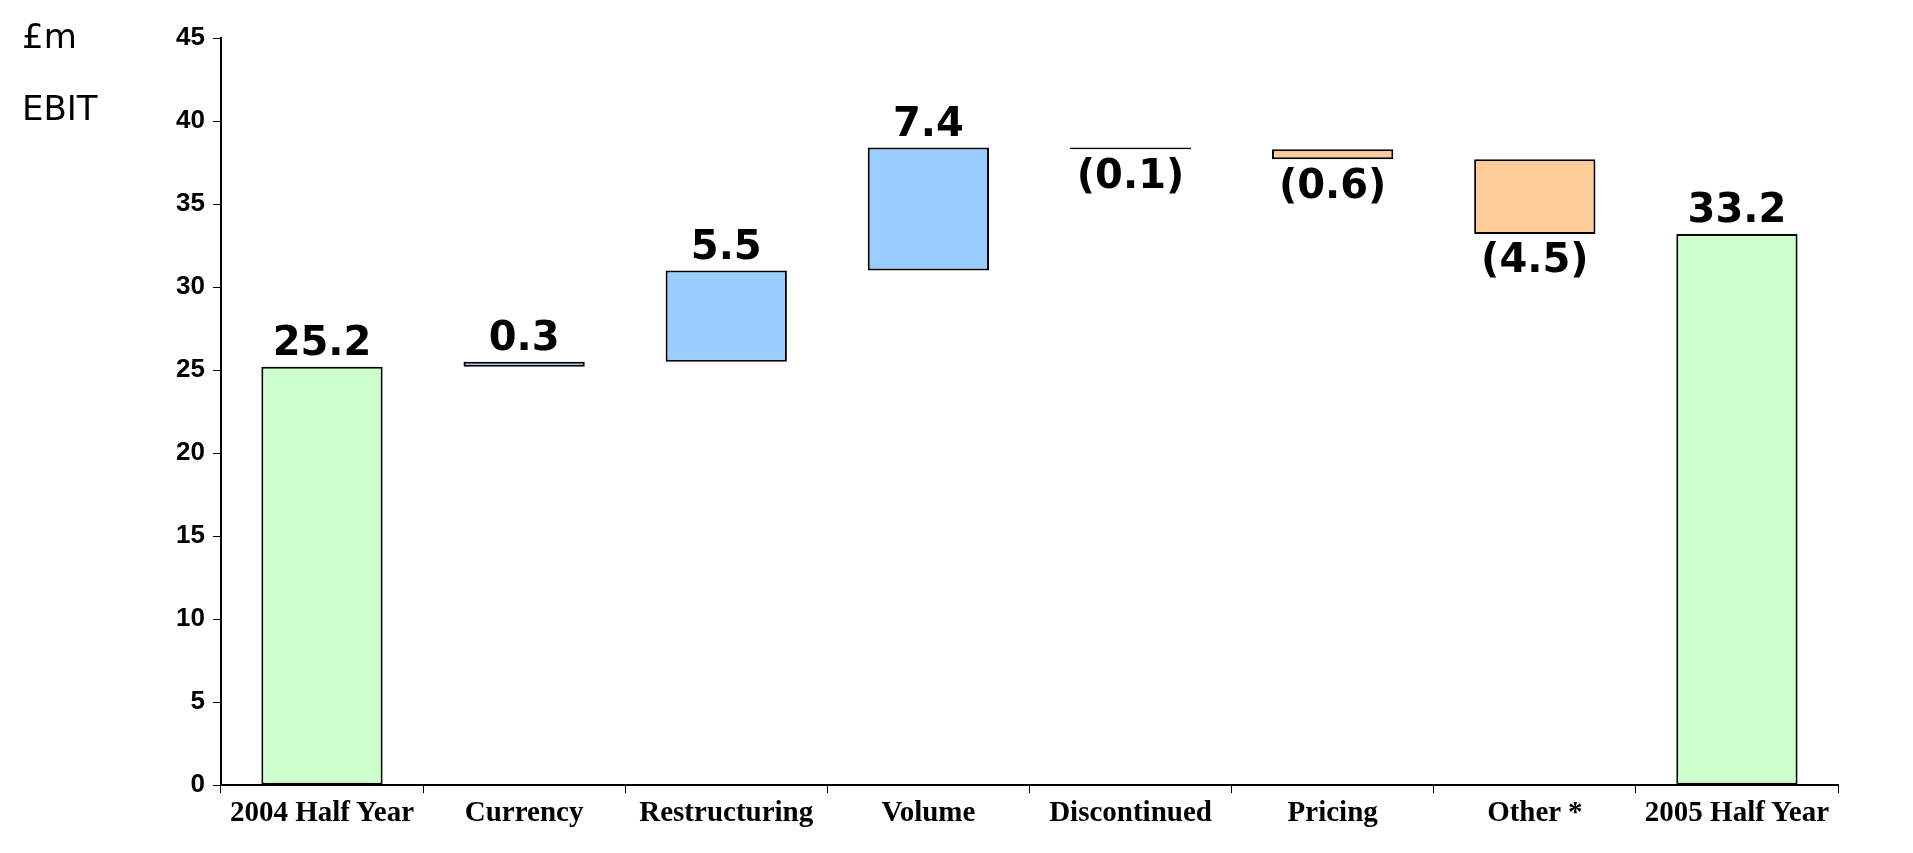  I want to click on text: EBIT, so click(60, 108).